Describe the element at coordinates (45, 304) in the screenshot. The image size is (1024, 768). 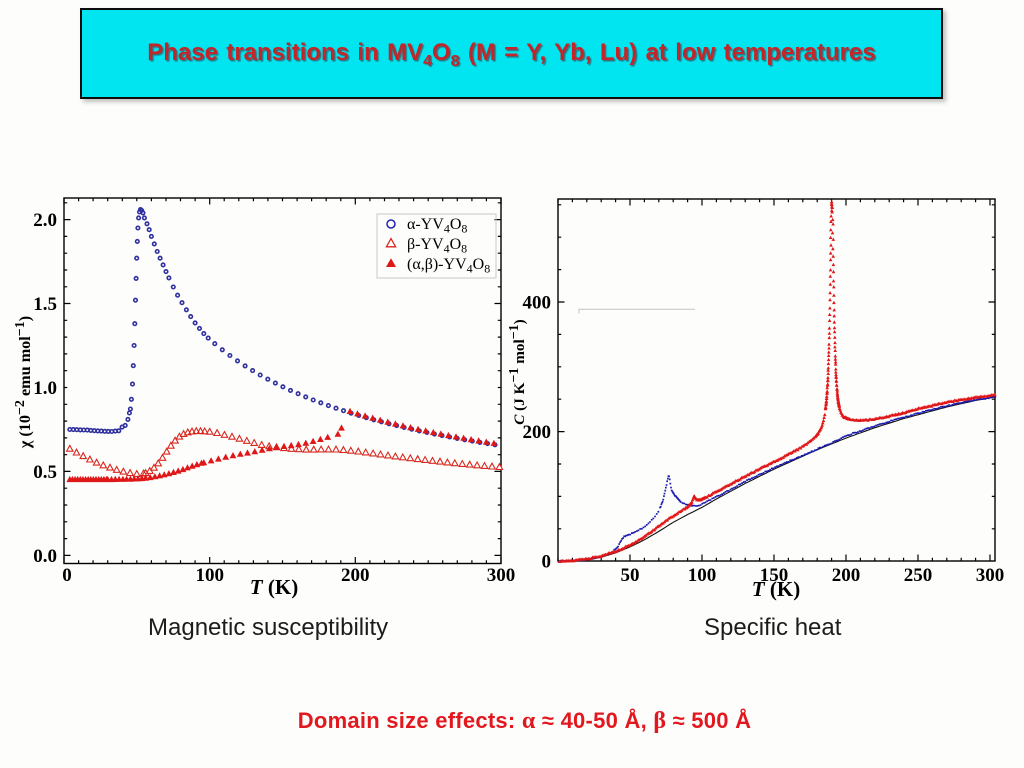
I see `svg-text: 1.5` at that location.